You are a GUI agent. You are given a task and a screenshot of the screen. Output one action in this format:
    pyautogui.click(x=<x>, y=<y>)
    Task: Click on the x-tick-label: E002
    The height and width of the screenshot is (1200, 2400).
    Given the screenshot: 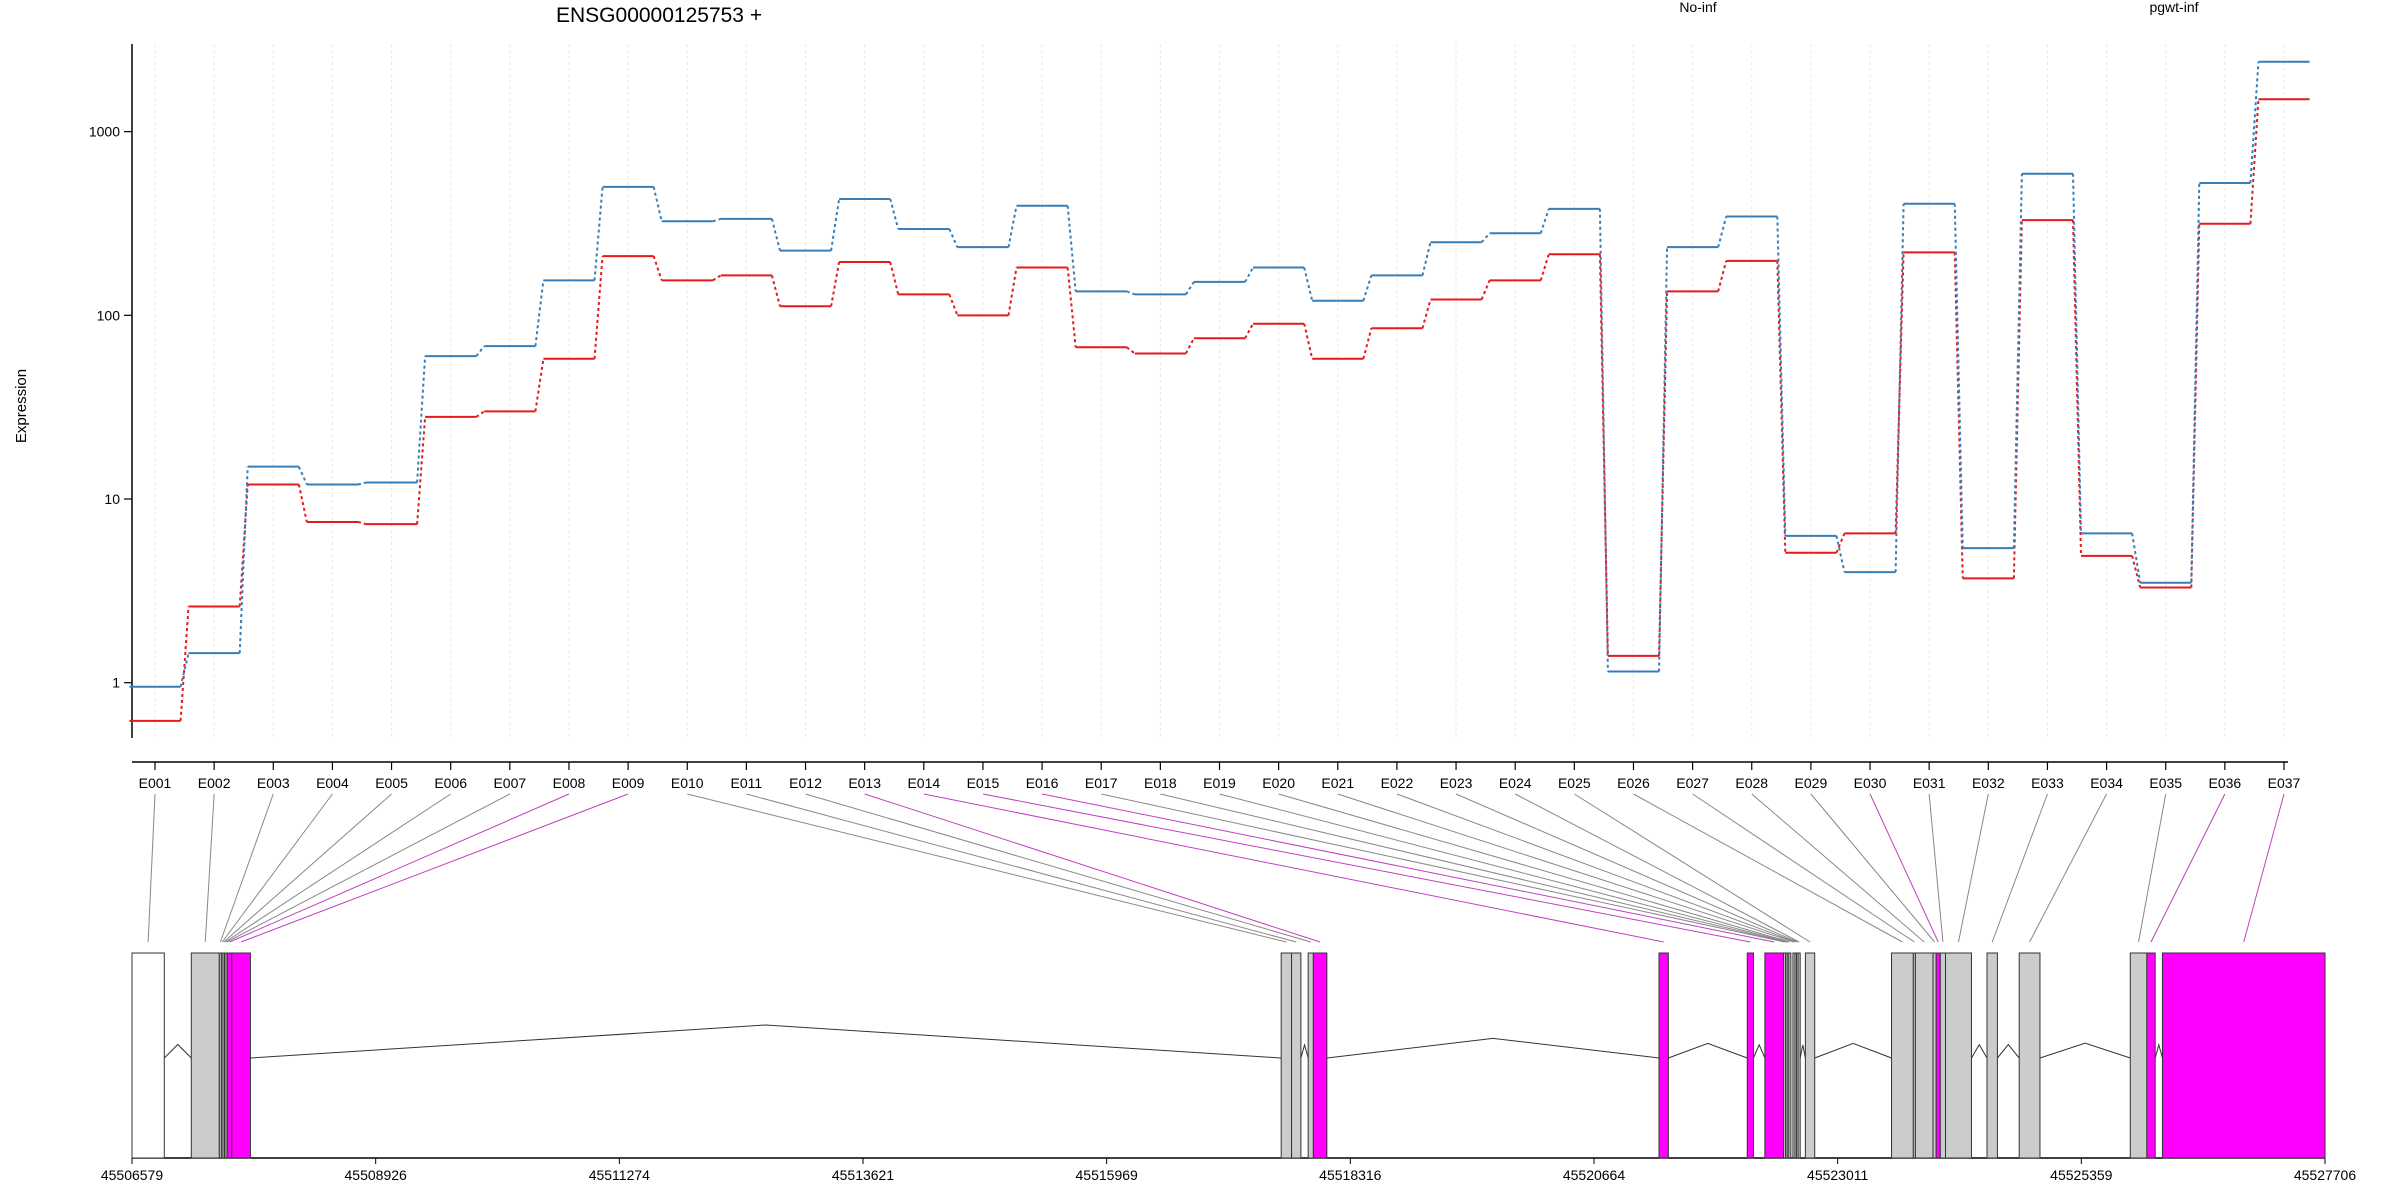 What is the action you would take?
    pyautogui.click(x=214, y=783)
    